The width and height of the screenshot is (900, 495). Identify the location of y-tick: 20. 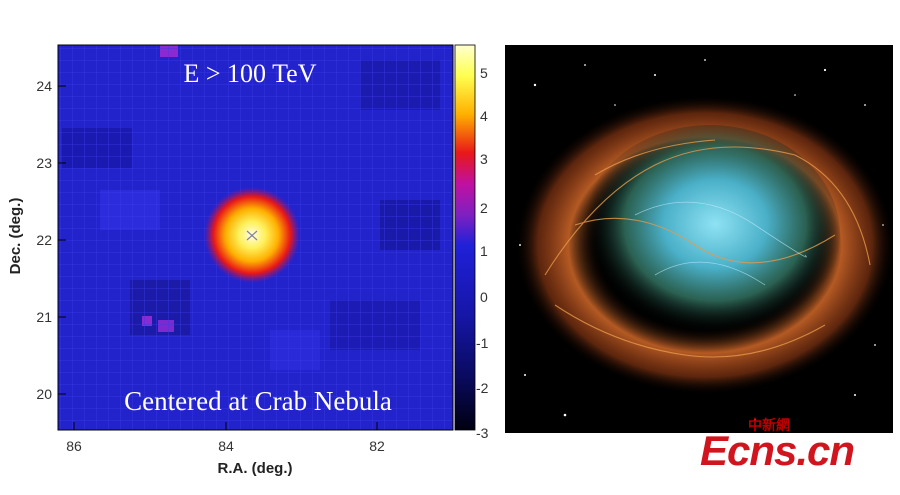
(44, 394).